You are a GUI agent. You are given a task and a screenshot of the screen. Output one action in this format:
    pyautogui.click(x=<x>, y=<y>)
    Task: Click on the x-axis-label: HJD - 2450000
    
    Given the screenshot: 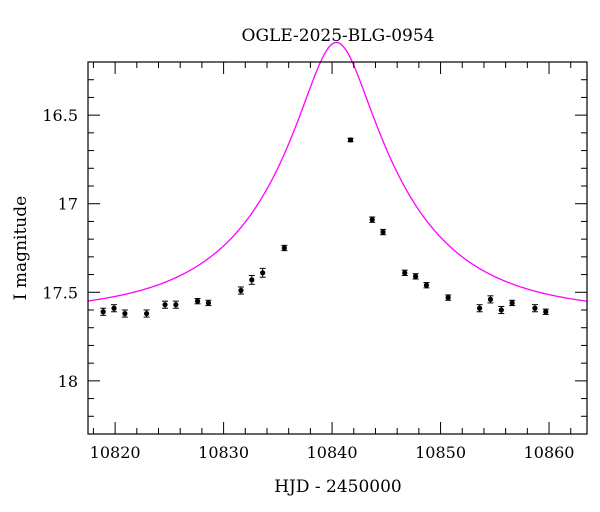 What is the action you would take?
    pyautogui.click(x=338, y=487)
    